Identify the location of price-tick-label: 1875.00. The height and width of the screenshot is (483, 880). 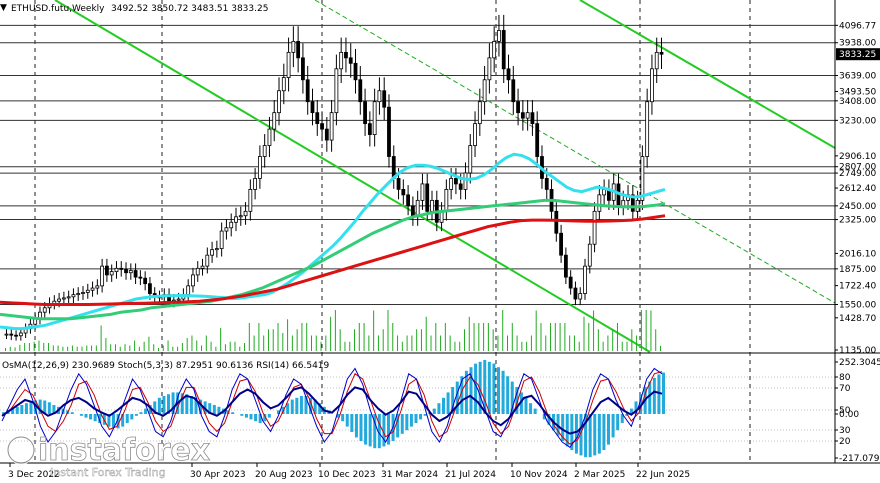
(857, 270).